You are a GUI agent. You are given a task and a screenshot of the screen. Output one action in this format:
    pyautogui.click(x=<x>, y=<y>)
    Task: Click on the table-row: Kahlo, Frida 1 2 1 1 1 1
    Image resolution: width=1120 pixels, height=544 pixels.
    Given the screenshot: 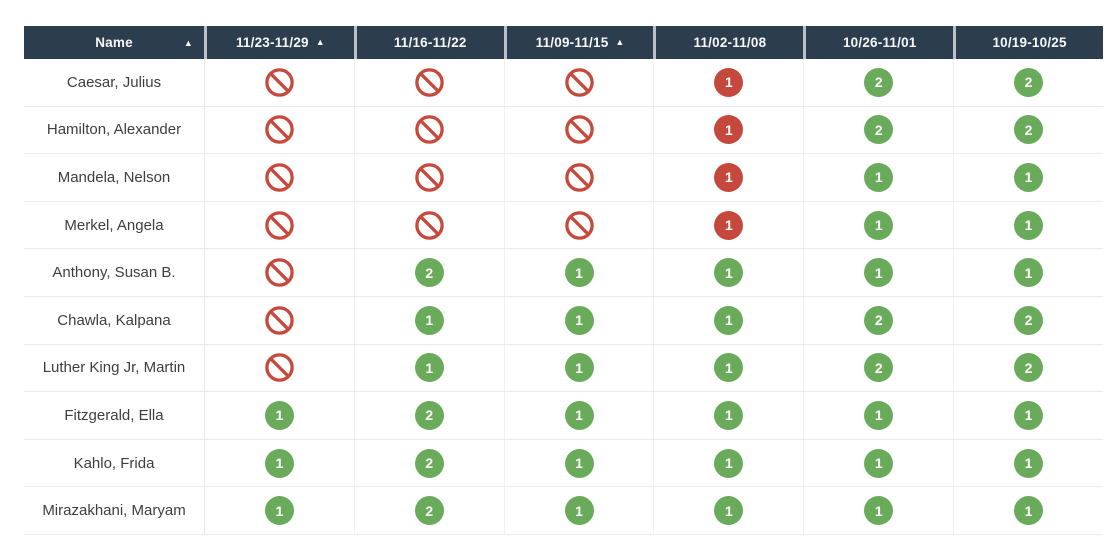 What is the action you would take?
    pyautogui.click(x=563, y=463)
    